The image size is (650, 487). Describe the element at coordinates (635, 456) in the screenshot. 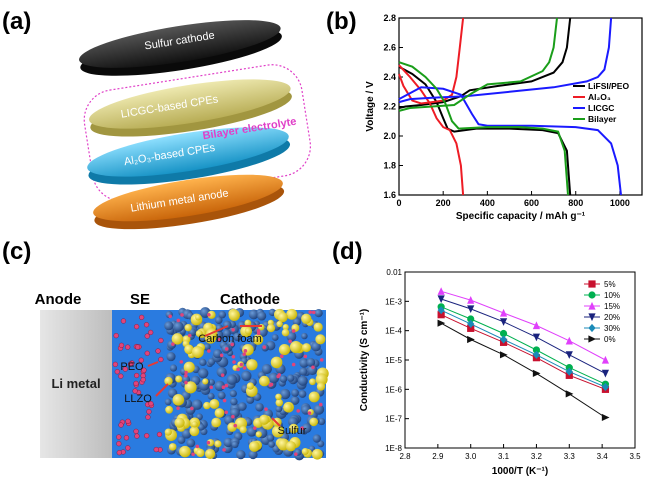

I see `x-tick-label: 3.5` at that location.